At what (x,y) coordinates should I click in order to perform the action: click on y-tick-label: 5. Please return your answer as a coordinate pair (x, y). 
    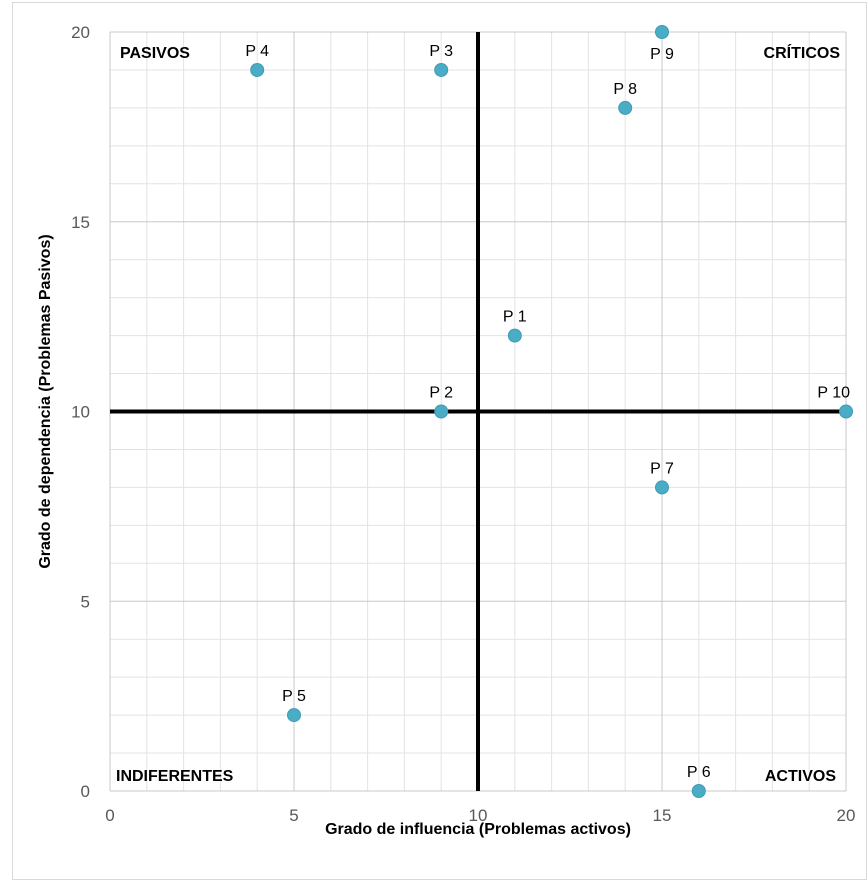
    Looking at the image, I should click on (85, 601).